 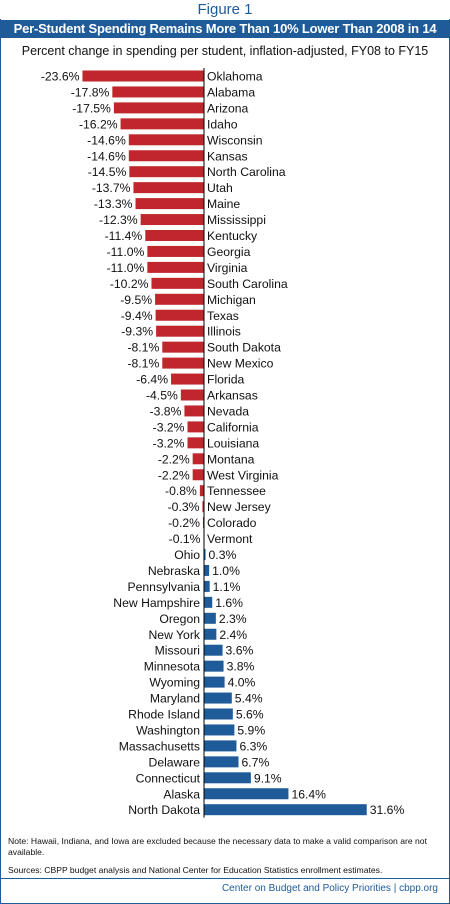 What do you see at coordinates (201, 491) in the screenshot?
I see `bar-tennessee` at bounding box center [201, 491].